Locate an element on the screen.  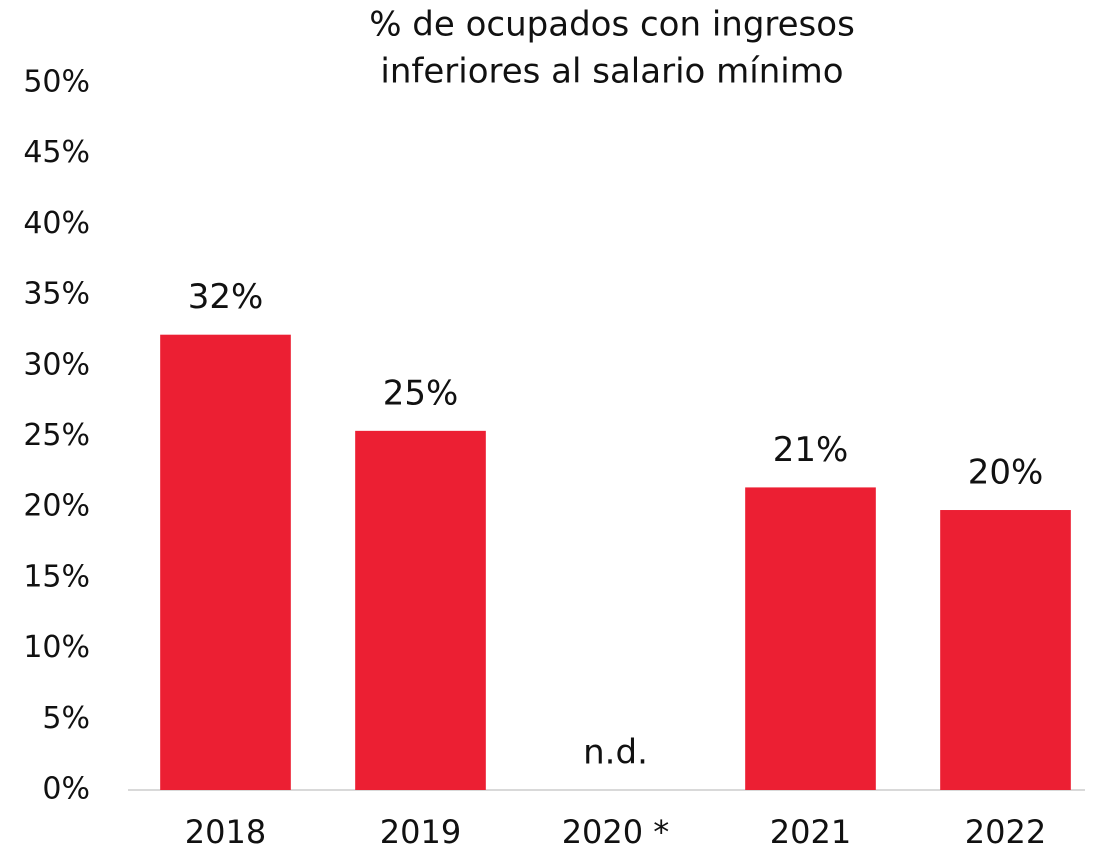
y-tick-label: 5% is located at coordinates (66, 718).